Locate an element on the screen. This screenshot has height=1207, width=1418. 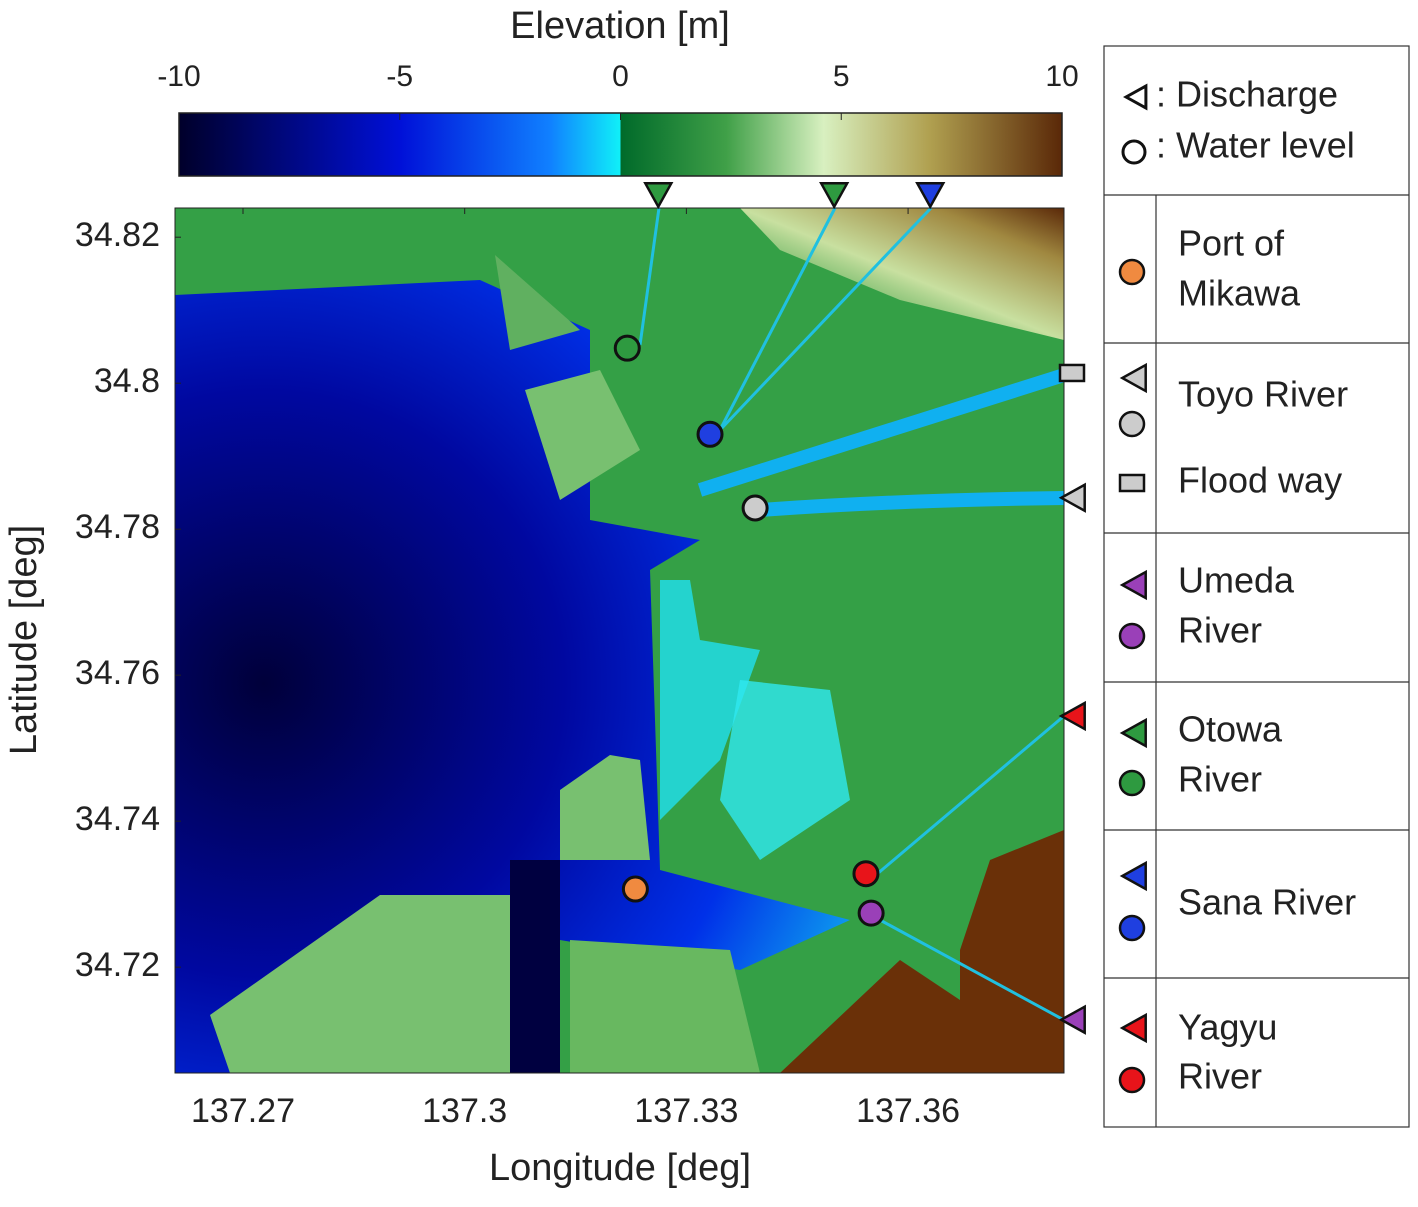
x-axis-label: Longitude [deg] is located at coordinates (620, 1168).